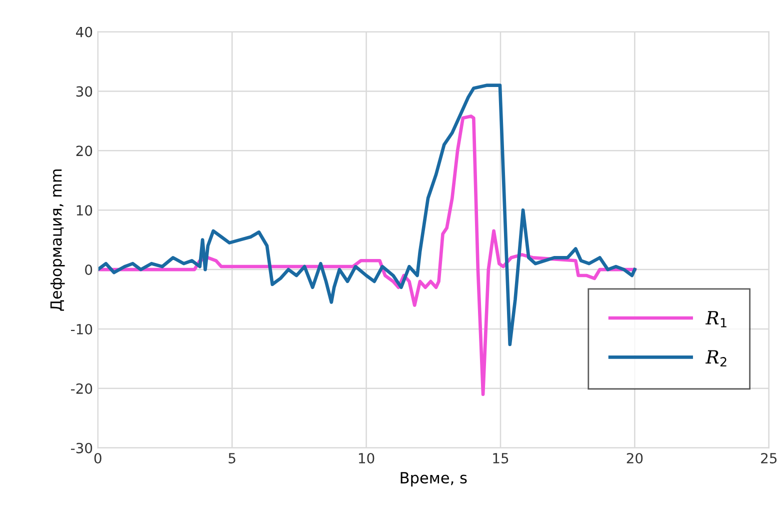 The image size is (783, 530). What do you see at coordinates (81, 388) in the screenshot?
I see `y-tick-label: -20` at bounding box center [81, 388].